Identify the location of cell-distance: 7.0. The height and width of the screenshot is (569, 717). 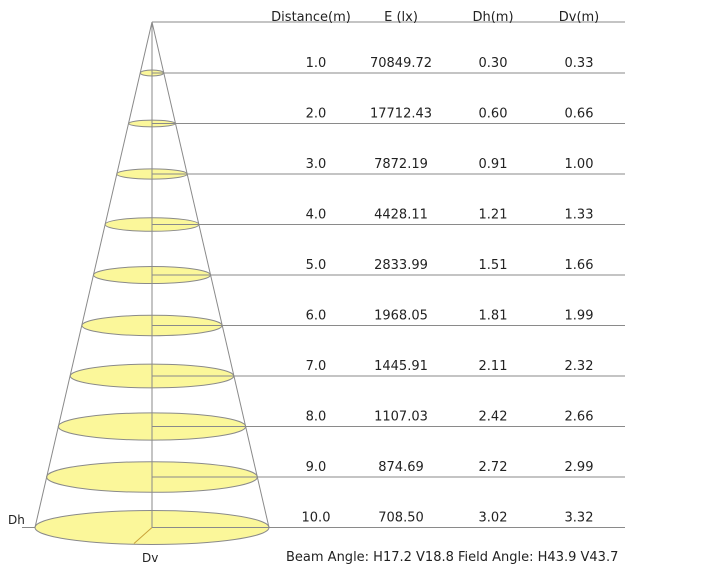
(316, 366).